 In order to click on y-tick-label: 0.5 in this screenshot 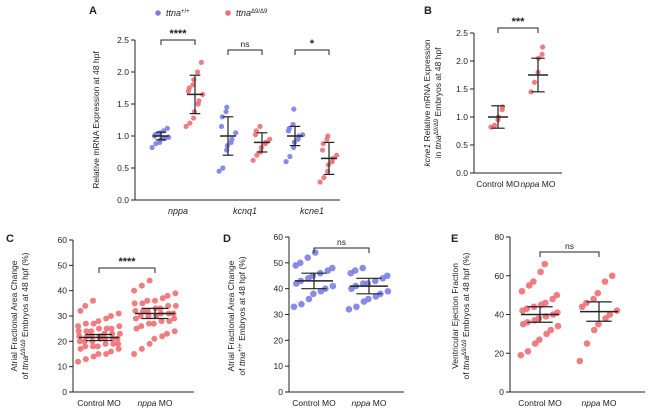, I will do `click(462, 145)`.